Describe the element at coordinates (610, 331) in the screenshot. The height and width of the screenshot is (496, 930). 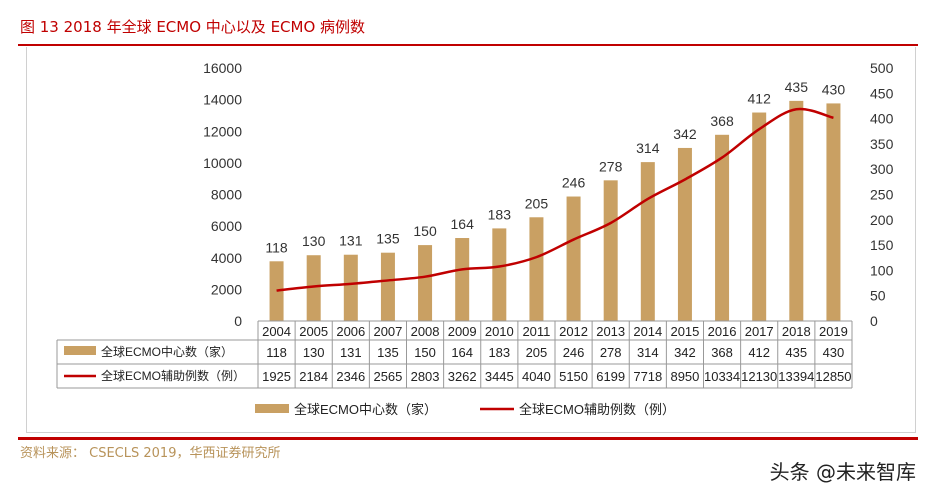
I see `table-year: 2013` at that location.